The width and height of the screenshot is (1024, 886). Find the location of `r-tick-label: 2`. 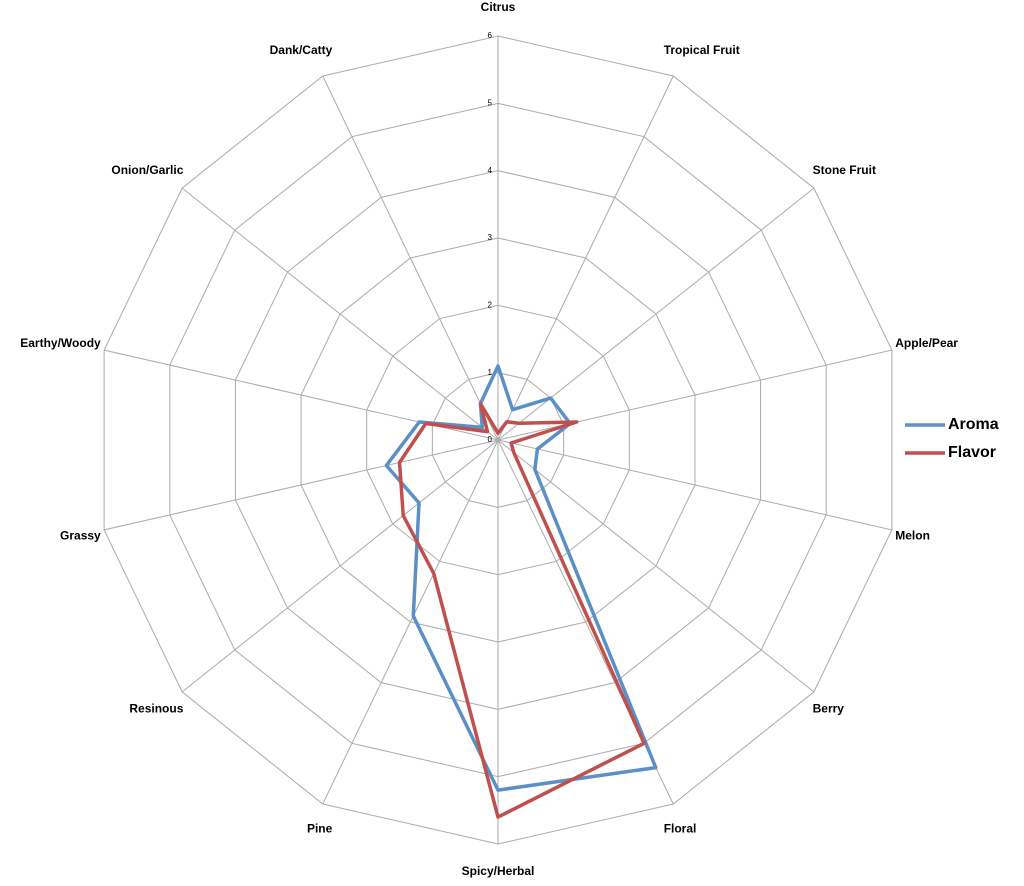

r-tick-label: 2 is located at coordinates (490, 304).